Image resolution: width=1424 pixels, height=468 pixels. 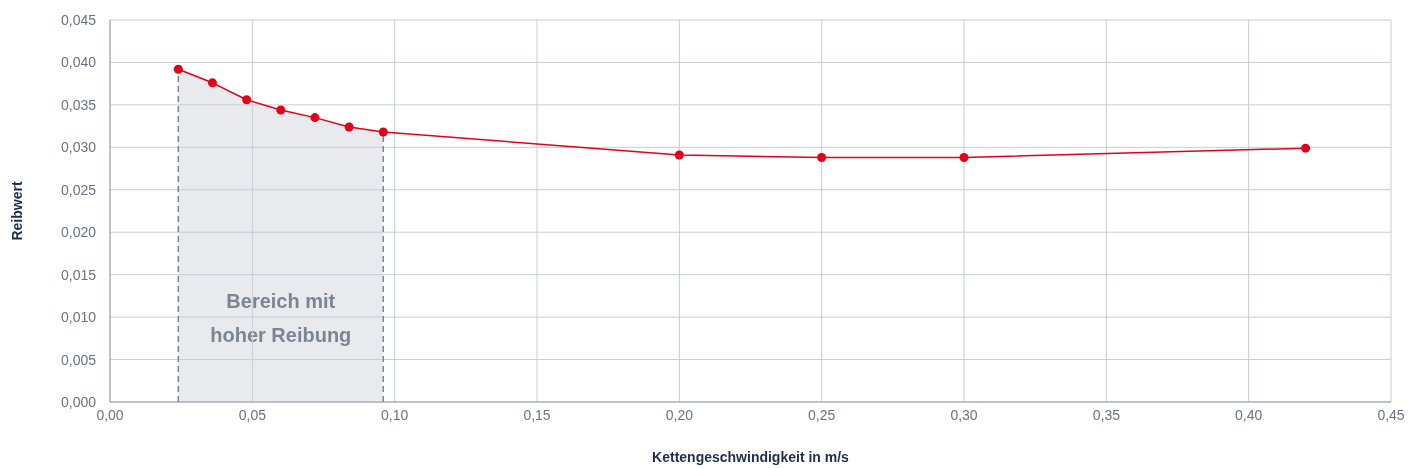 I want to click on y-tick-label: 0,005, so click(x=78, y=359).